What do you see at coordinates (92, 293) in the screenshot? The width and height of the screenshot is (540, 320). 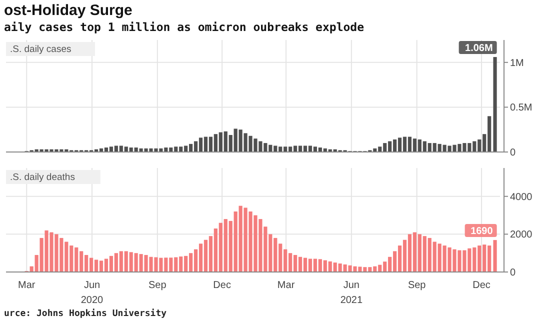 I see `x-tick-label: Jun 2020` at bounding box center [92, 293].